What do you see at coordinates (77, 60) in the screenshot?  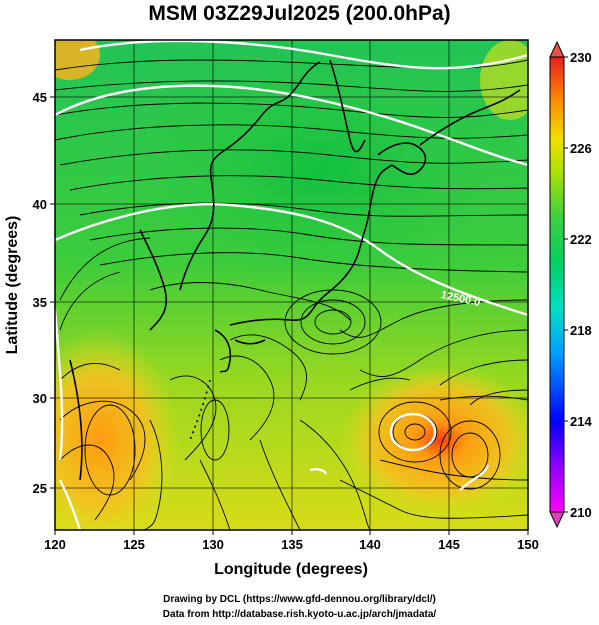 I see `warm-corner-nw` at bounding box center [77, 60].